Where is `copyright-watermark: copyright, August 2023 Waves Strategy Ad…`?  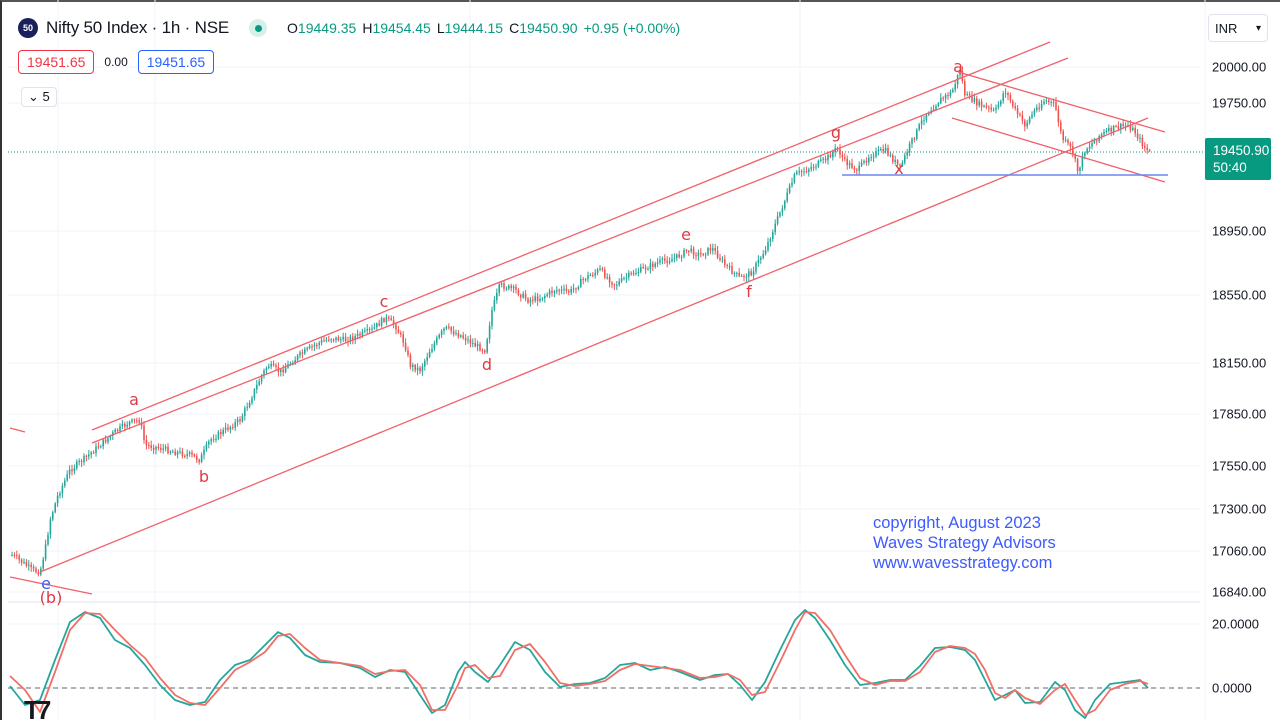
copyright-watermark: copyright, August 2023 Waves Strategy Ad… is located at coordinates (964, 543).